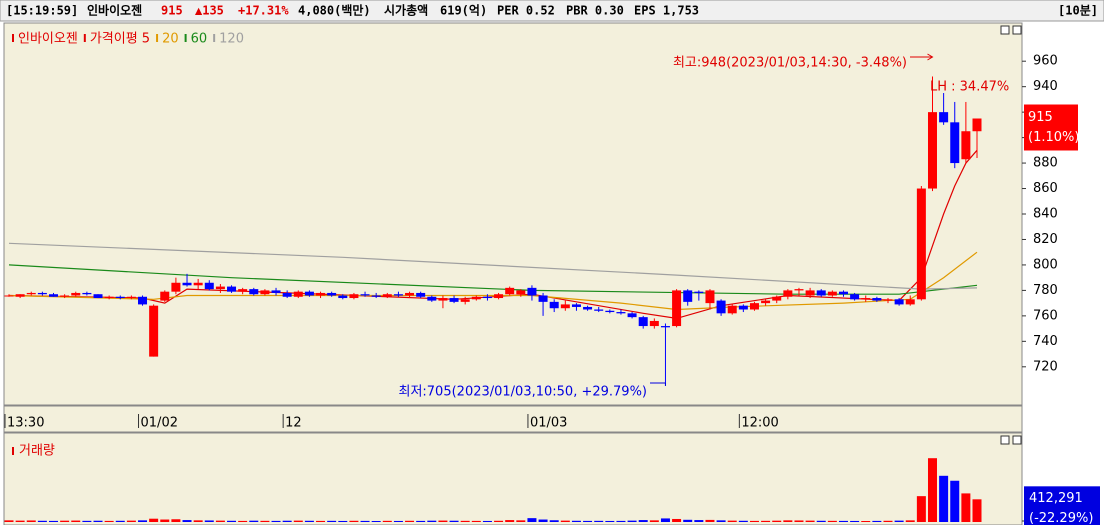 This screenshot has width=1104, height=525. What do you see at coordinates (595, 11) in the screenshot?
I see `pbr: PBR 0.30` at bounding box center [595, 11].